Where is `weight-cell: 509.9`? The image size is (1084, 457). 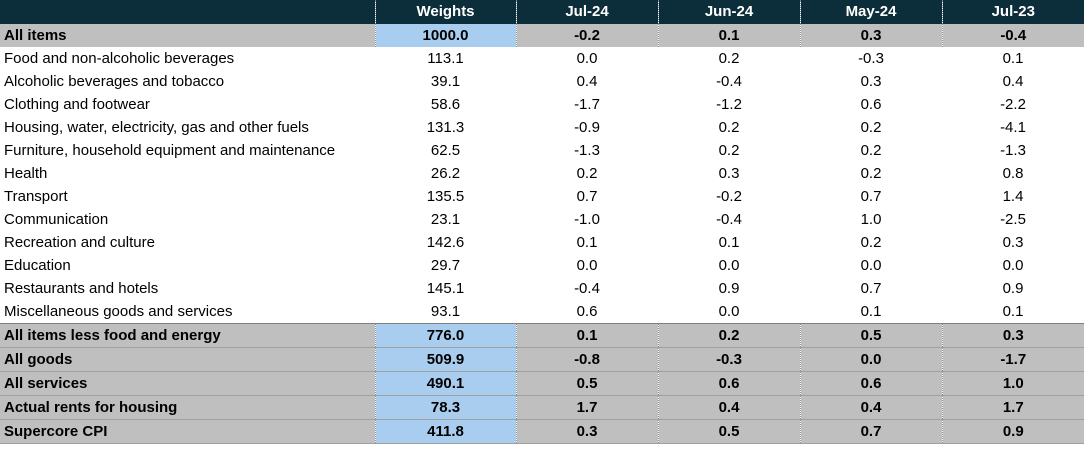 weight-cell: 509.9 is located at coordinates (446, 359).